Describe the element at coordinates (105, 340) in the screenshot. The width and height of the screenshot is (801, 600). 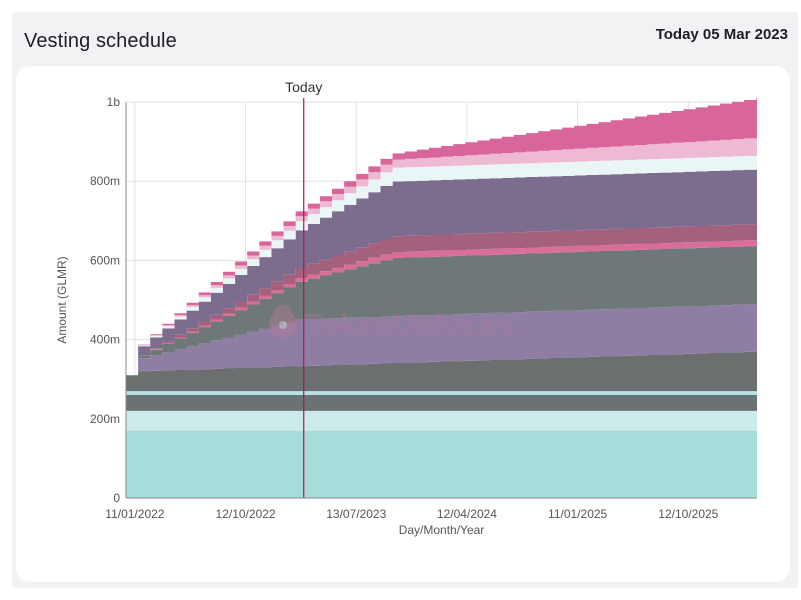
I see `y-tick-label: 400m` at that location.